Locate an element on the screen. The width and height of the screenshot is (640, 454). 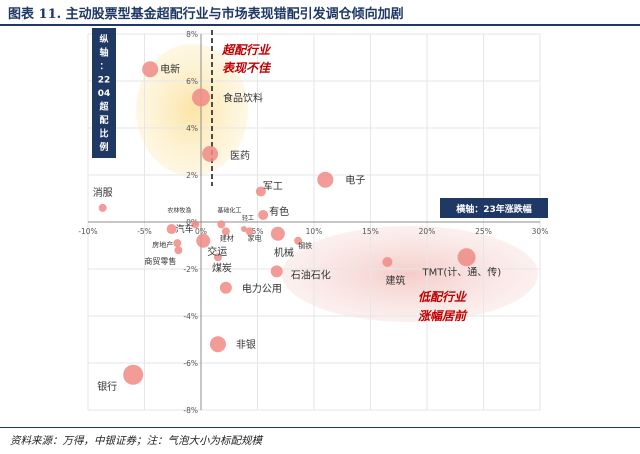
y-tick-label: -8% is located at coordinates (190, 410).